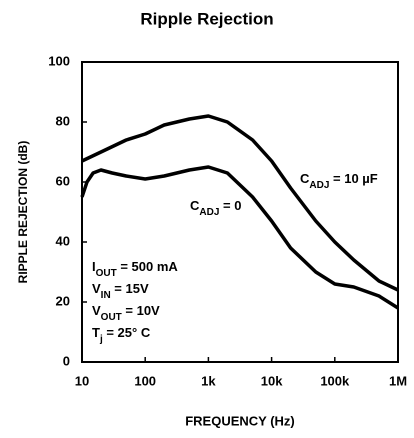  Describe the element at coordinates (240, 420) in the screenshot. I see `x-axis-label: FREQUENCY (Hz)` at that location.